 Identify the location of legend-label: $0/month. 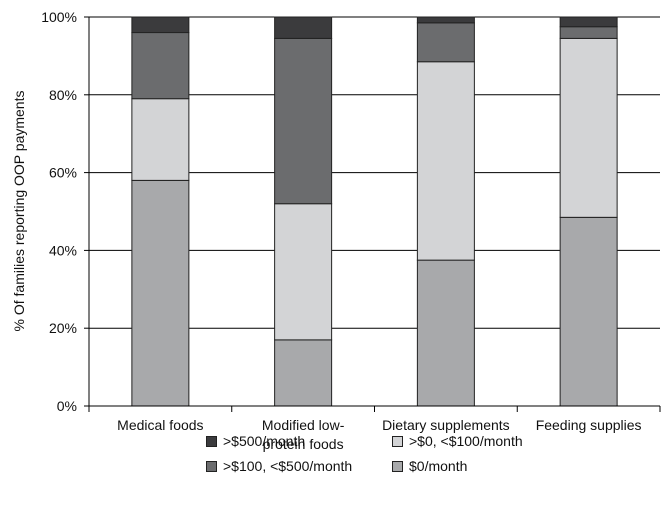
(438, 466).